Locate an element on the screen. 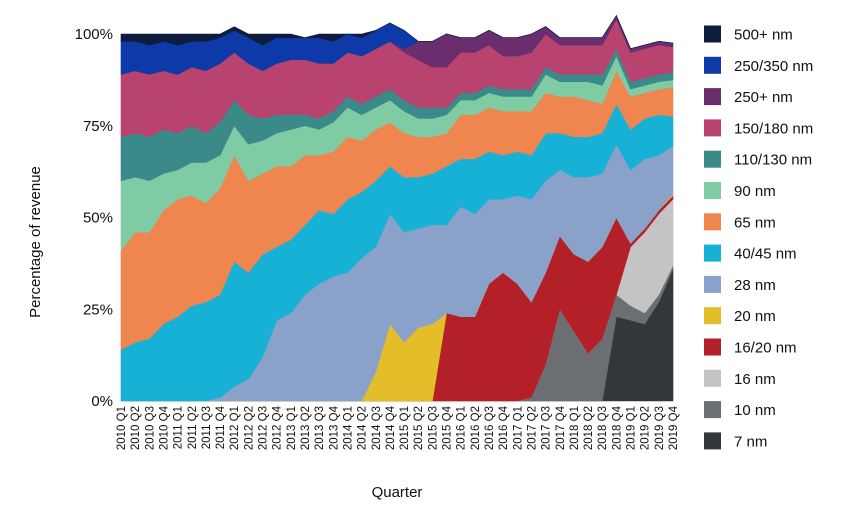 This screenshot has width=850, height=526. x-tick-label: 2014 Q2 is located at coordinates (363, 428).